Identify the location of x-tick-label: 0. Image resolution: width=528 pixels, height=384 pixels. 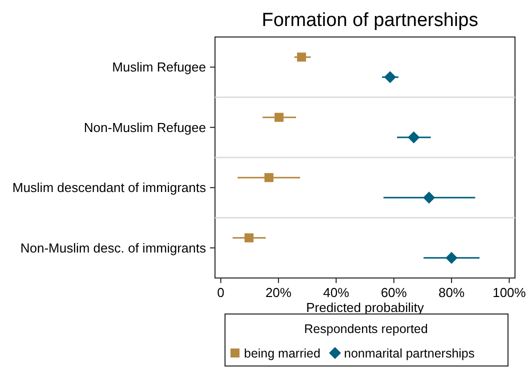
(220, 292).